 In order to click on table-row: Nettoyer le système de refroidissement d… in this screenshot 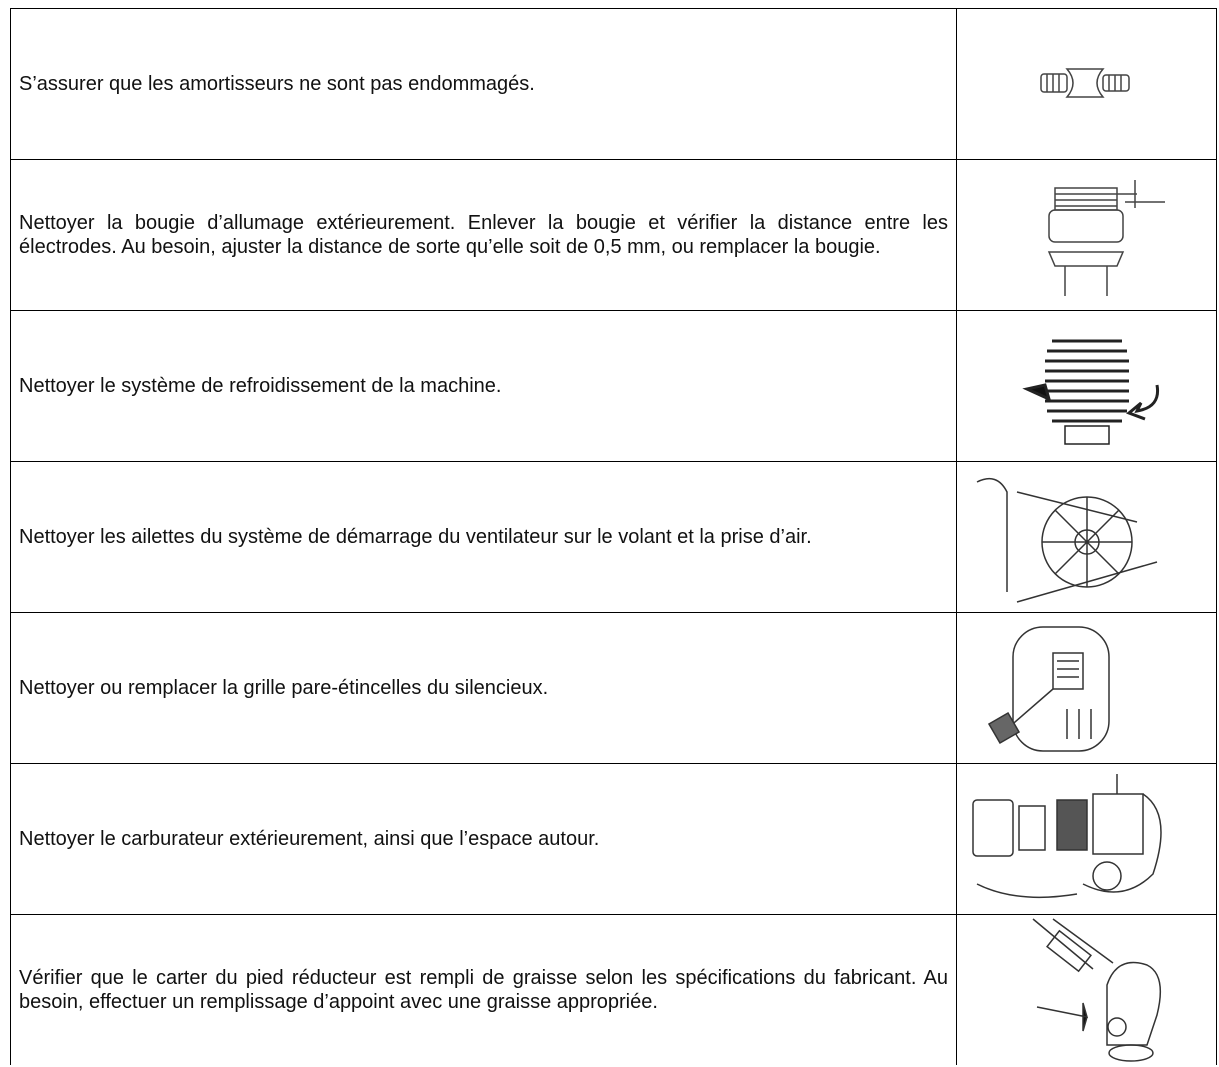, I will do `click(613, 385)`.